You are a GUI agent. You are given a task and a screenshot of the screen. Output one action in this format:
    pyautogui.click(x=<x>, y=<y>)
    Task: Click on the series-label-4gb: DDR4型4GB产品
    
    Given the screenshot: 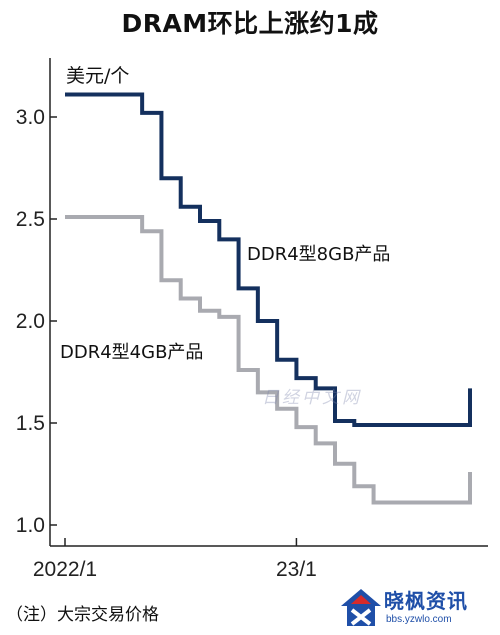 What is the action you would take?
    pyautogui.click(x=131, y=352)
    